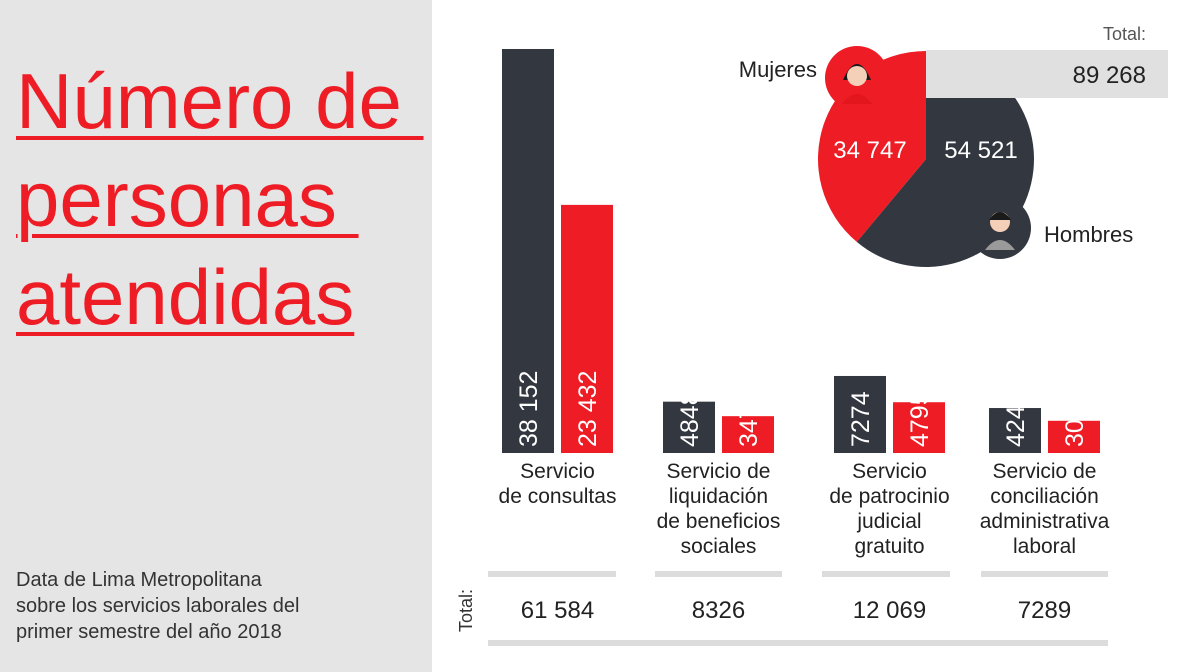 This screenshot has width=1192, height=672. Describe the element at coordinates (220, 101) in the screenshot. I see `page-title-line: Número de` at that location.